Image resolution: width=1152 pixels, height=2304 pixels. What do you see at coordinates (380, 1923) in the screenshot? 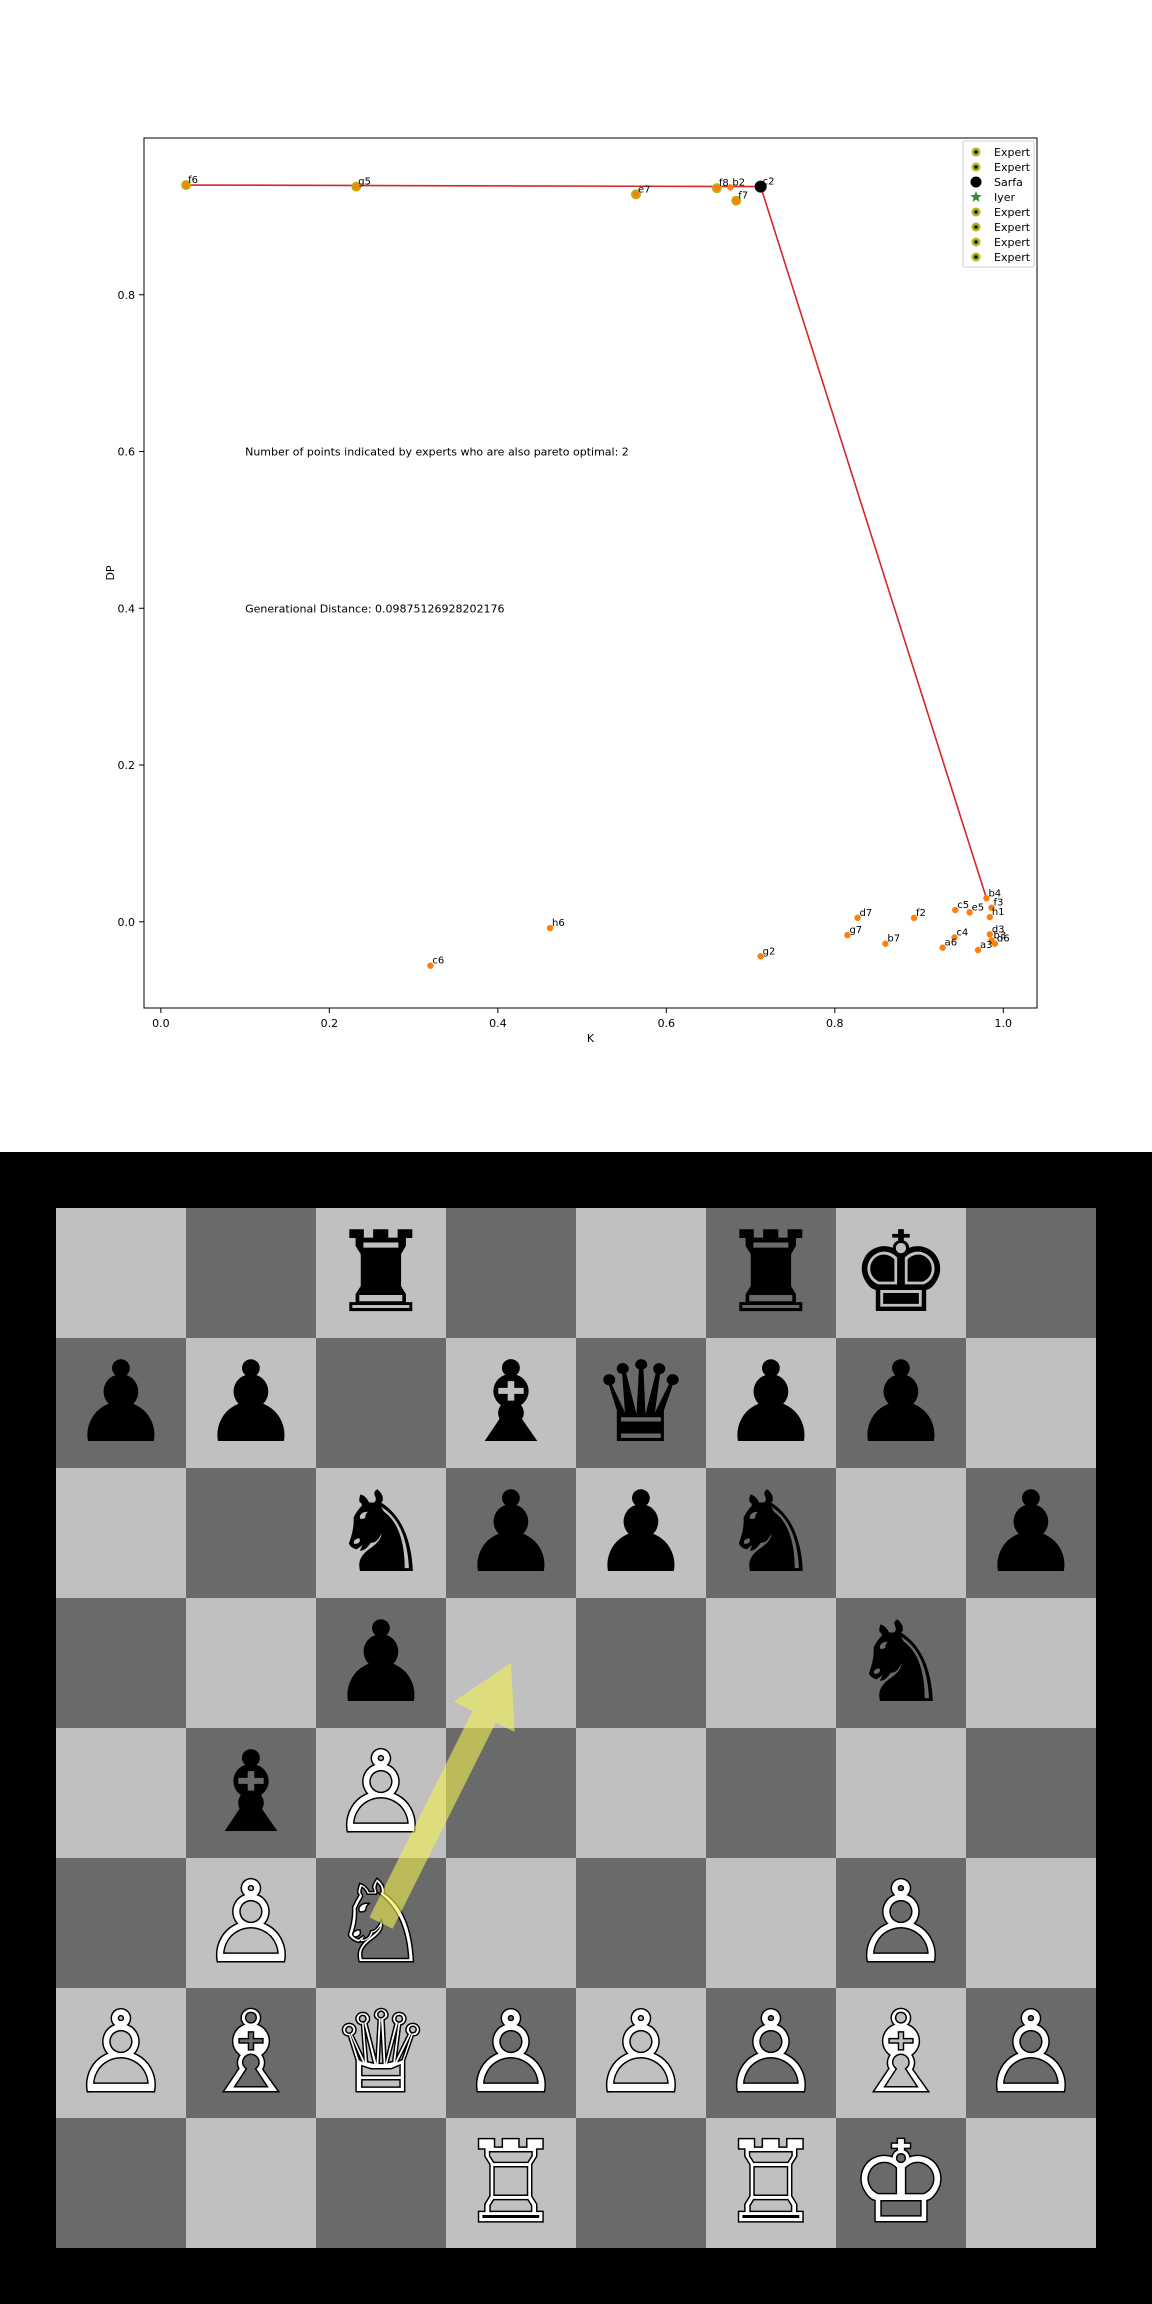
I see `white-piece: ♘` at bounding box center [380, 1923].